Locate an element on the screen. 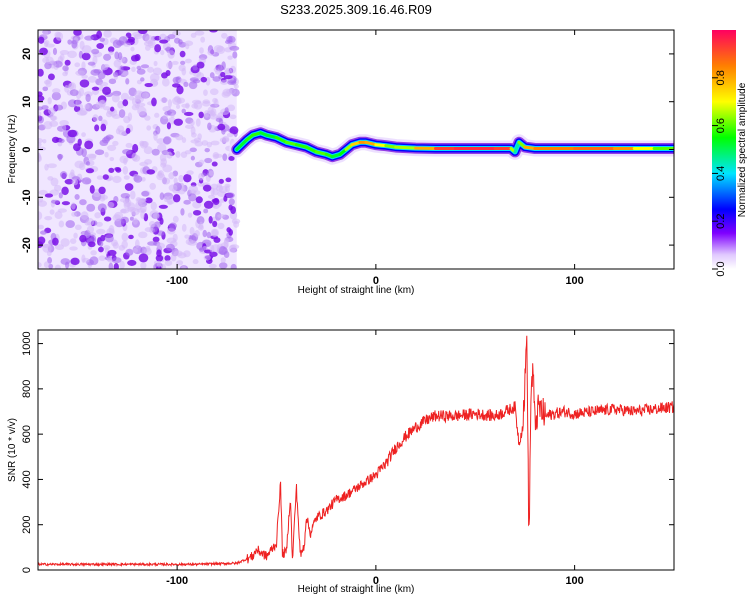  x-tick-label: 0 is located at coordinates (376, 281).